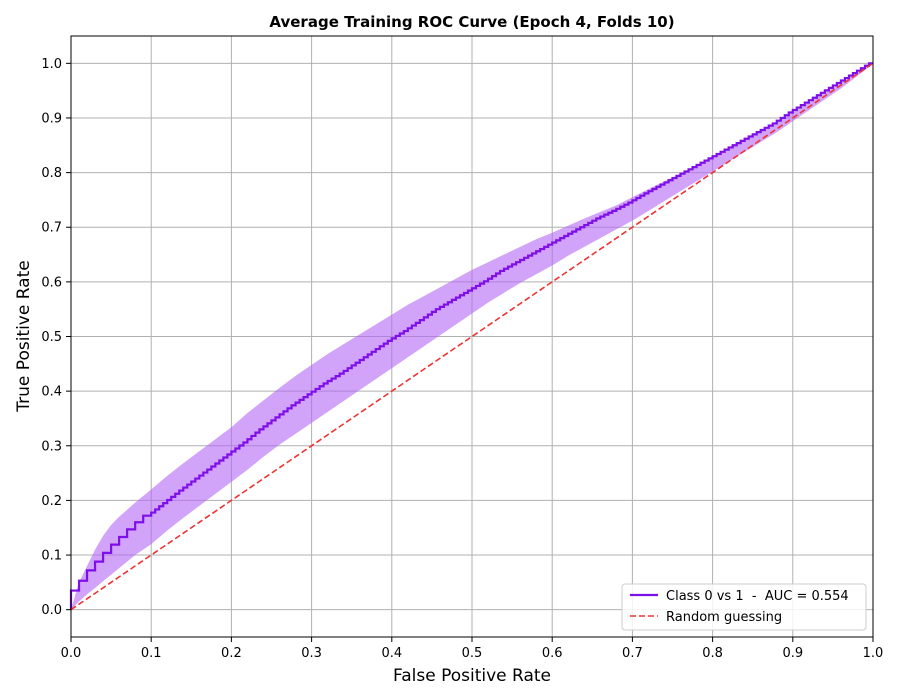 This screenshot has width=900, height=700. Describe the element at coordinates (552, 653) in the screenshot. I see `x-tick-label: 0.6` at that location.